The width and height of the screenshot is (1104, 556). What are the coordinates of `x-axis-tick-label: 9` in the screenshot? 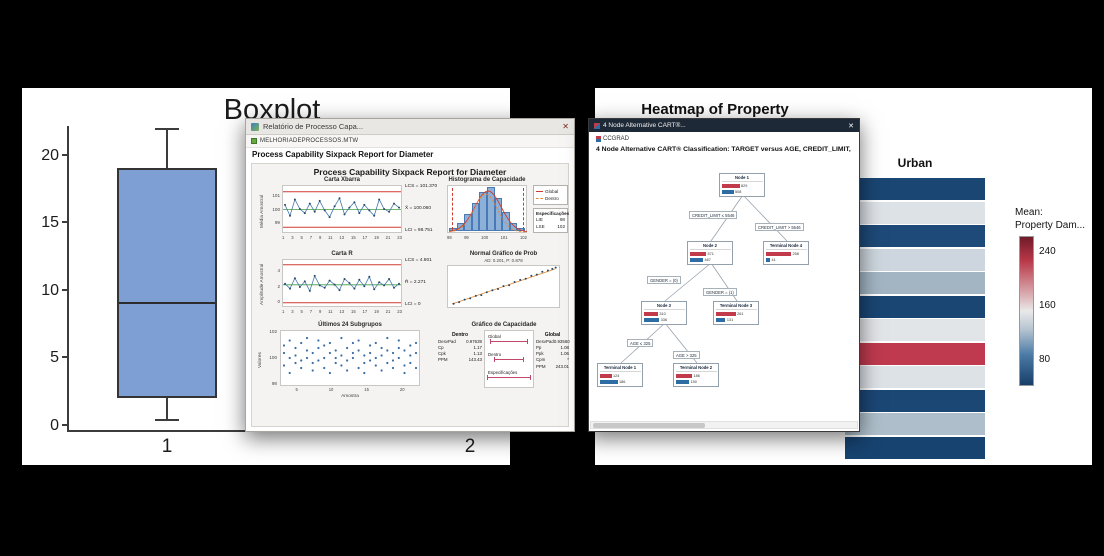 It's located at (320, 311).